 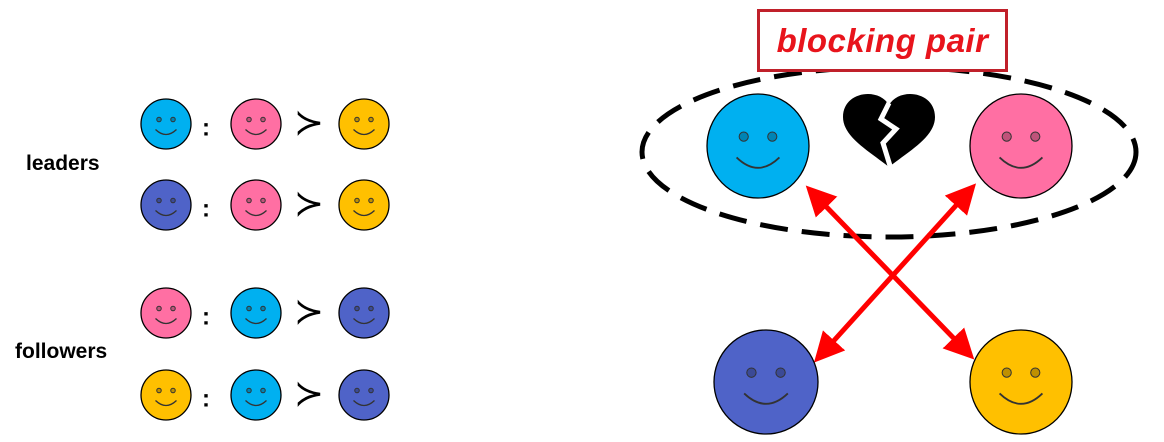 I want to click on broken-heart-icon, so click(x=889, y=131).